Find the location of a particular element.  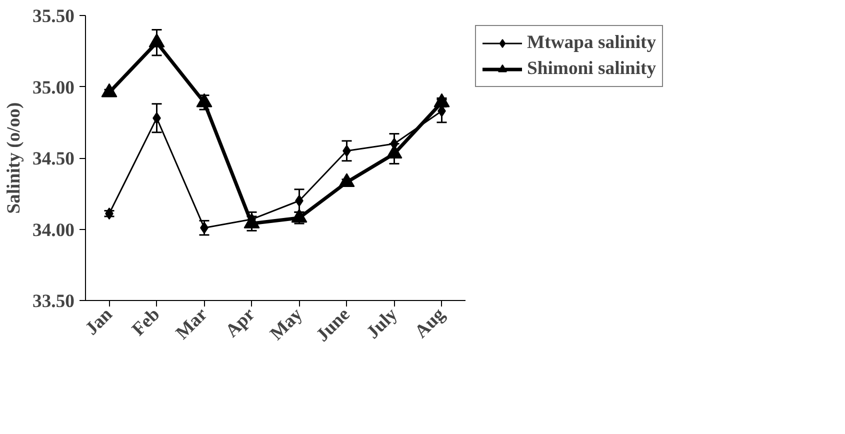

y-tick-label: 34.50 is located at coordinates (53, 159).